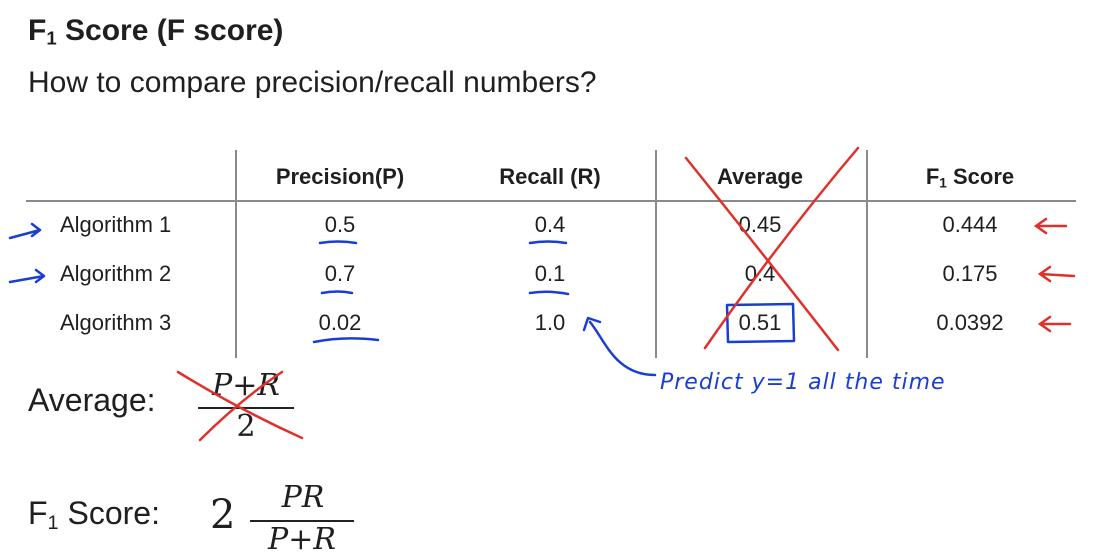 The height and width of the screenshot is (560, 1104). I want to click on header-recall: Recall (R), so click(550, 176).